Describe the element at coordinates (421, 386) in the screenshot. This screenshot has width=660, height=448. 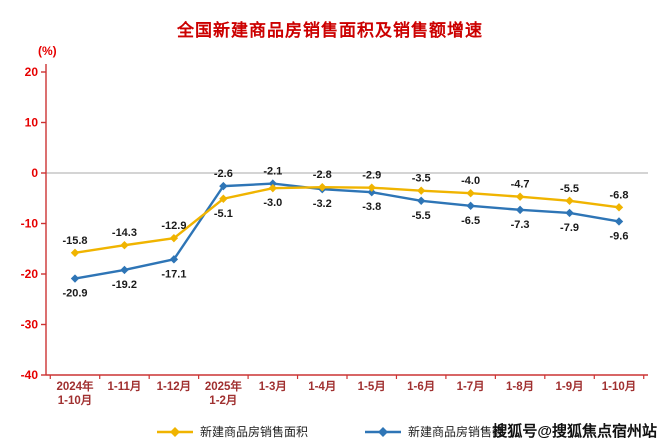
I see `svg-text: 1-6月` at that location.